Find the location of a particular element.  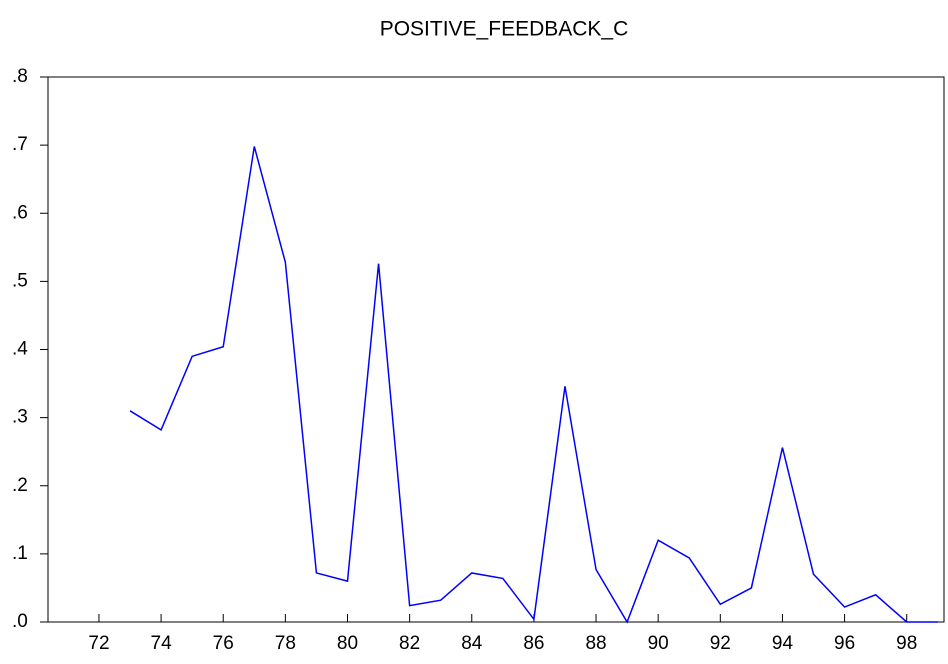

y-tick-label: .0 is located at coordinates (20, 621).